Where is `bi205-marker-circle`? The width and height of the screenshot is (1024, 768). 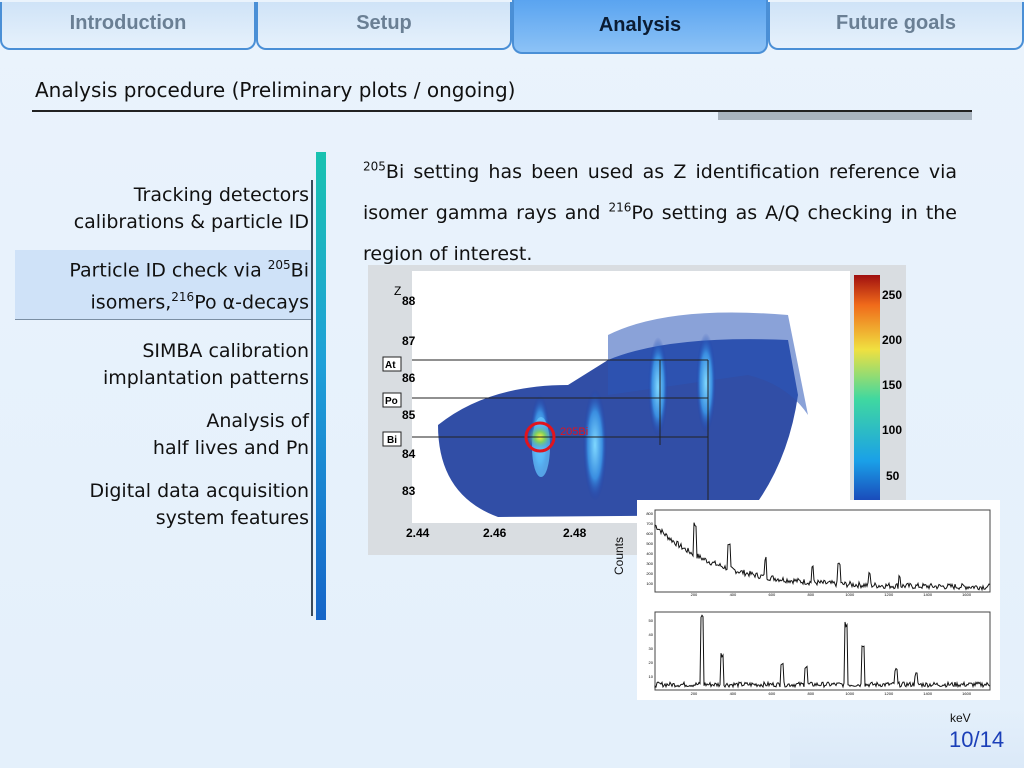 bi205-marker-circle is located at coordinates (540, 437).